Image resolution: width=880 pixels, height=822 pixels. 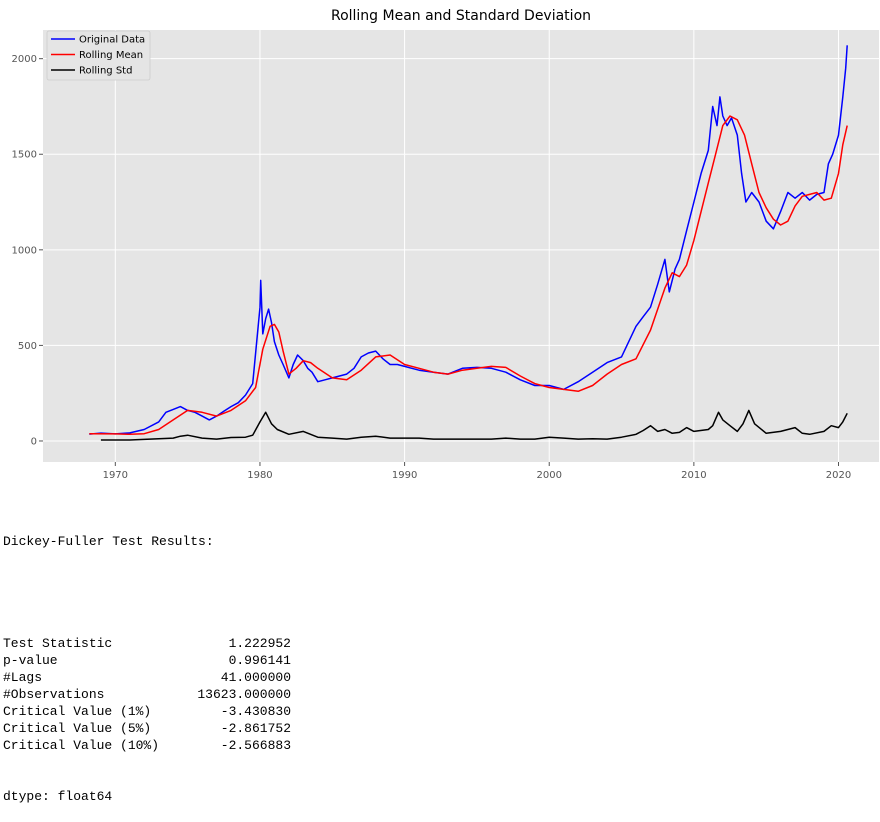 What do you see at coordinates (24, 155) in the screenshot?
I see `y-tick-label: 1500` at bounding box center [24, 155].